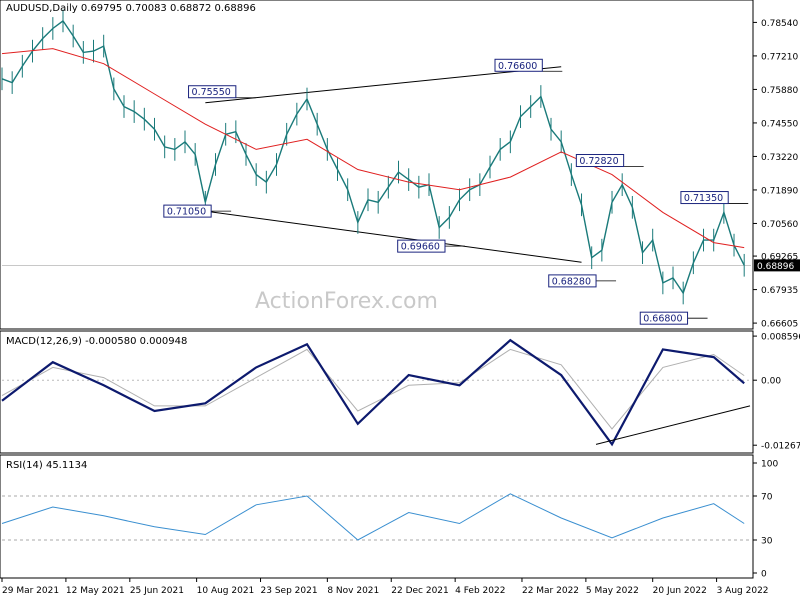 This screenshot has height=600, width=800. What do you see at coordinates (779, 91) in the screenshot?
I see `price-tick-label: 0.75880` at bounding box center [779, 91].